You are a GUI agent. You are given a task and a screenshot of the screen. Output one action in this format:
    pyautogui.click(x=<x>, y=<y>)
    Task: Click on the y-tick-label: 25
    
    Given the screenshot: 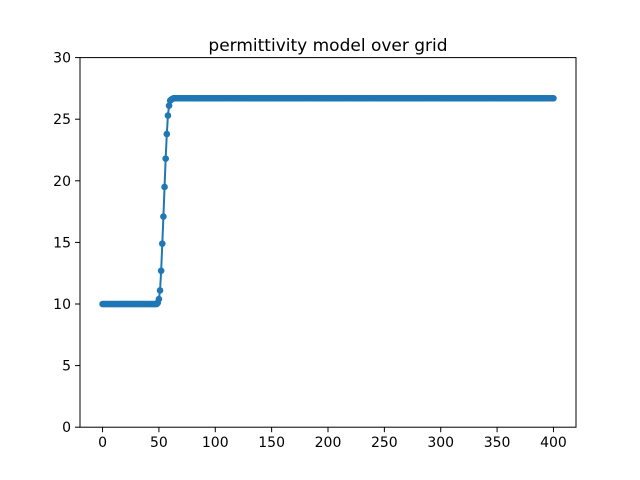 What is the action you would take?
    pyautogui.click(x=62, y=120)
    